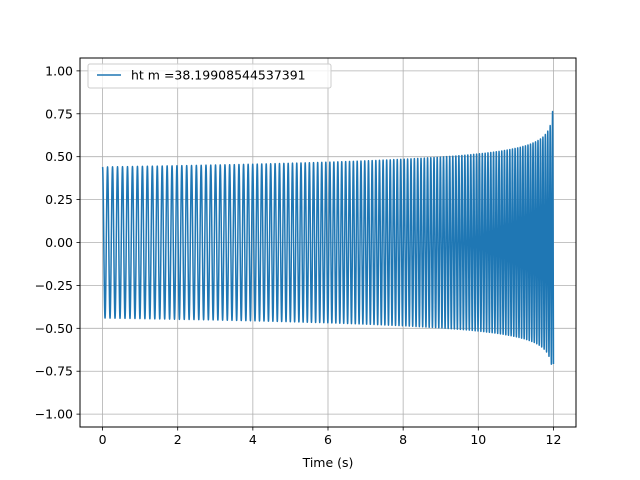 This screenshot has width=640, height=480. I want to click on x-tick-label: 0, so click(103, 439).